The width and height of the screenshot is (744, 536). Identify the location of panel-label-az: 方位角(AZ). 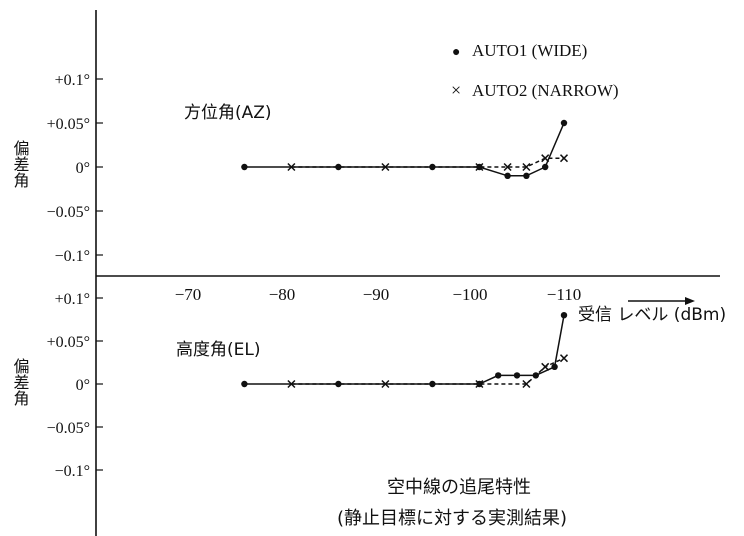
(228, 113).